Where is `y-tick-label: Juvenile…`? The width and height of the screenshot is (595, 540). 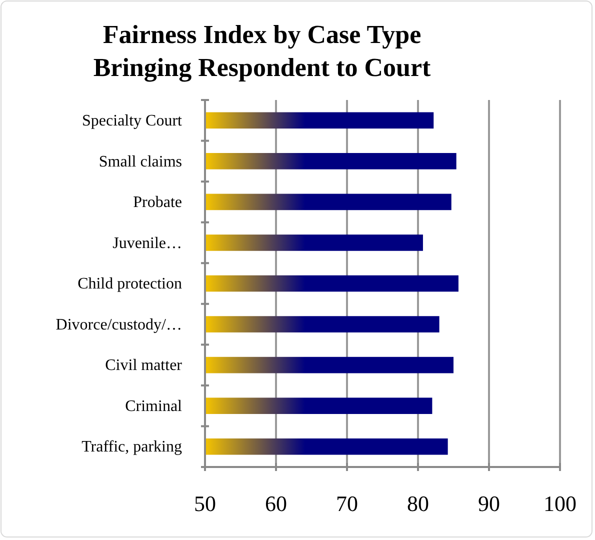
y-tick-label: Juvenile… is located at coordinates (147, 243).